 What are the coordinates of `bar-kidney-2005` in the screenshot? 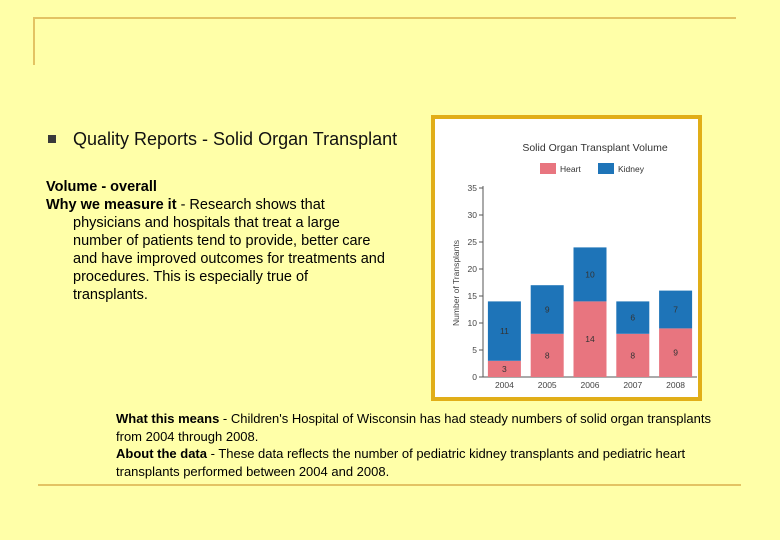 It's located at (547, 309).